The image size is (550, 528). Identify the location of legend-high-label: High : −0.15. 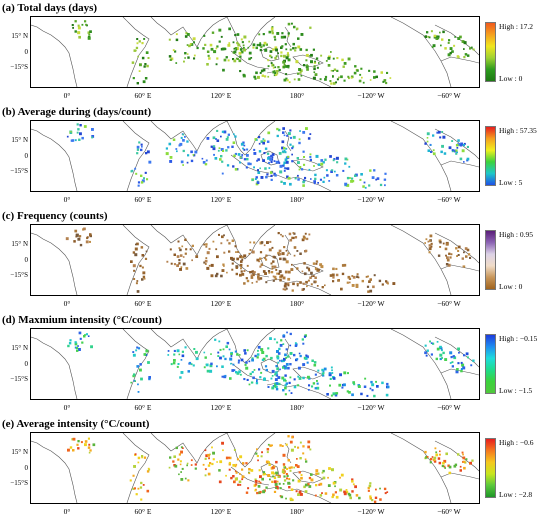
(518, 338).